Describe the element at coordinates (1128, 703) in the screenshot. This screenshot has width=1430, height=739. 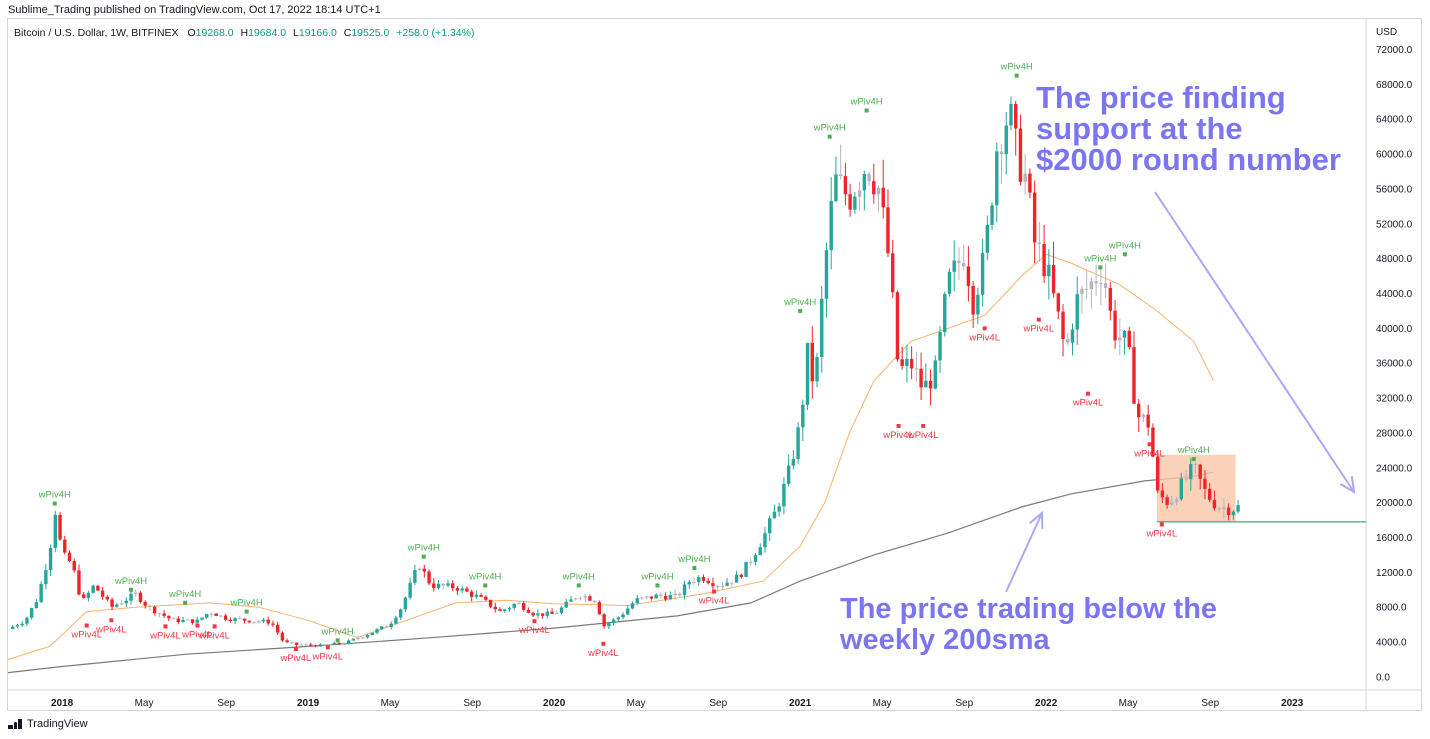
I see `time-tick-label: May` at that location.